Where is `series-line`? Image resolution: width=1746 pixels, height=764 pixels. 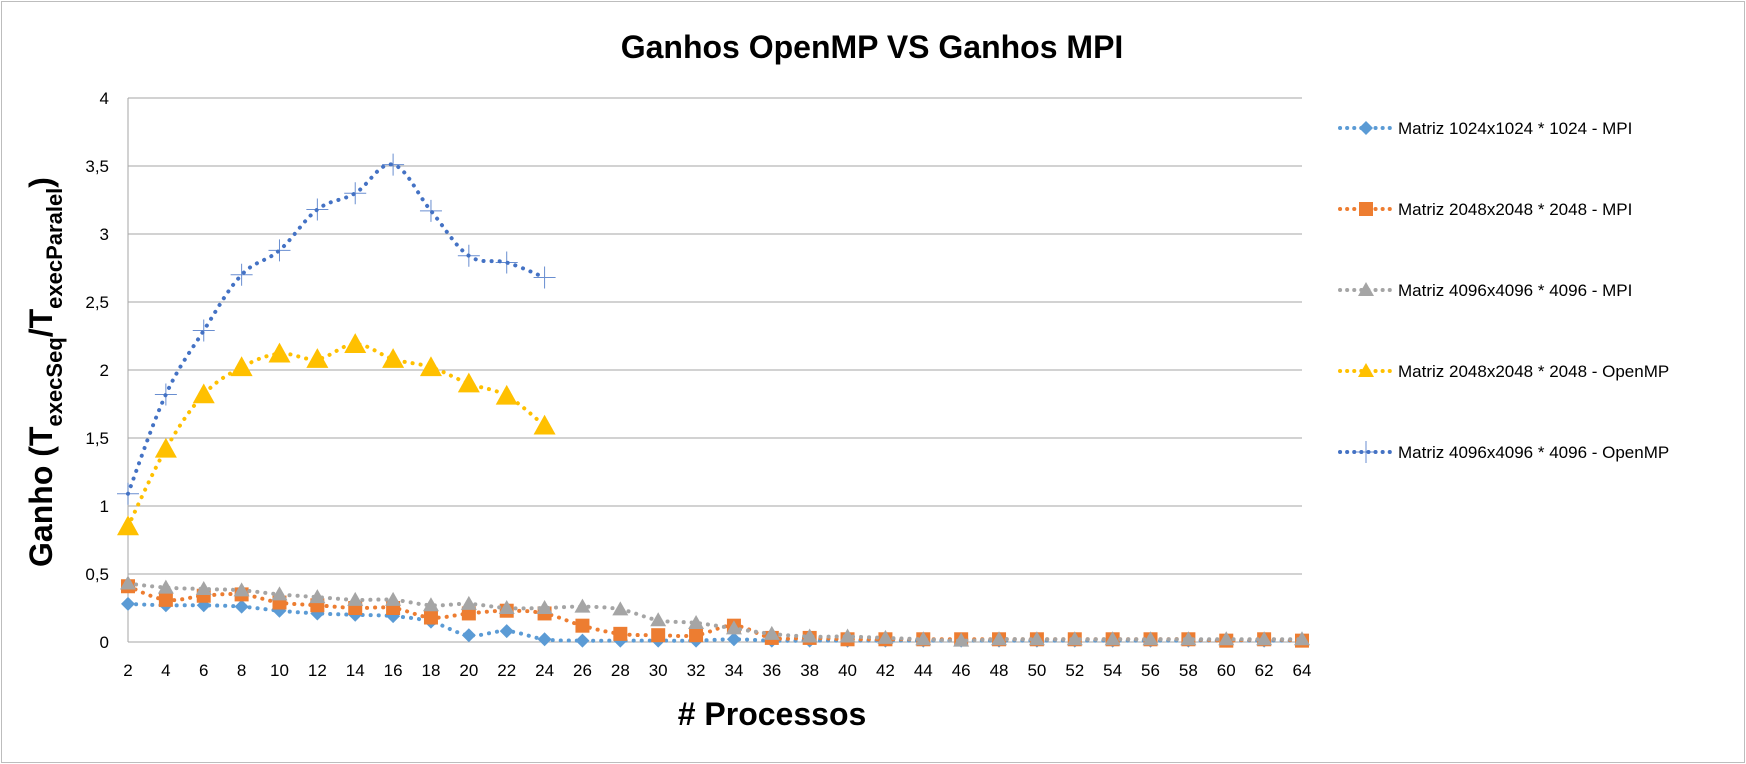
series-line is located at coordinates (336, 435).